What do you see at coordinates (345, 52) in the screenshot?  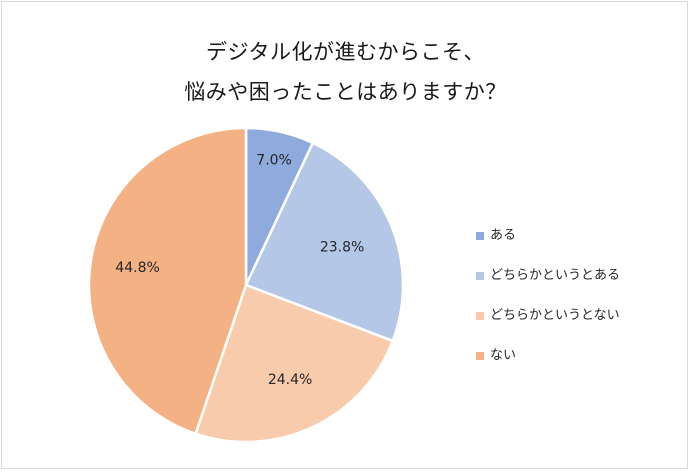 I see `chart-title-line-1: デジタル化が進むからこそ、` at bounding box center [345, 52].